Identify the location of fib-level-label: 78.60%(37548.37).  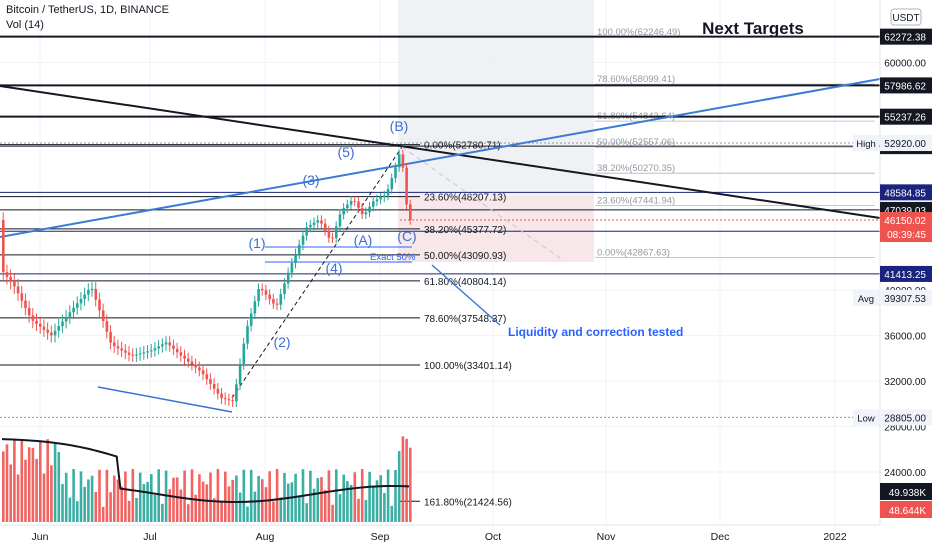
(465, 319).